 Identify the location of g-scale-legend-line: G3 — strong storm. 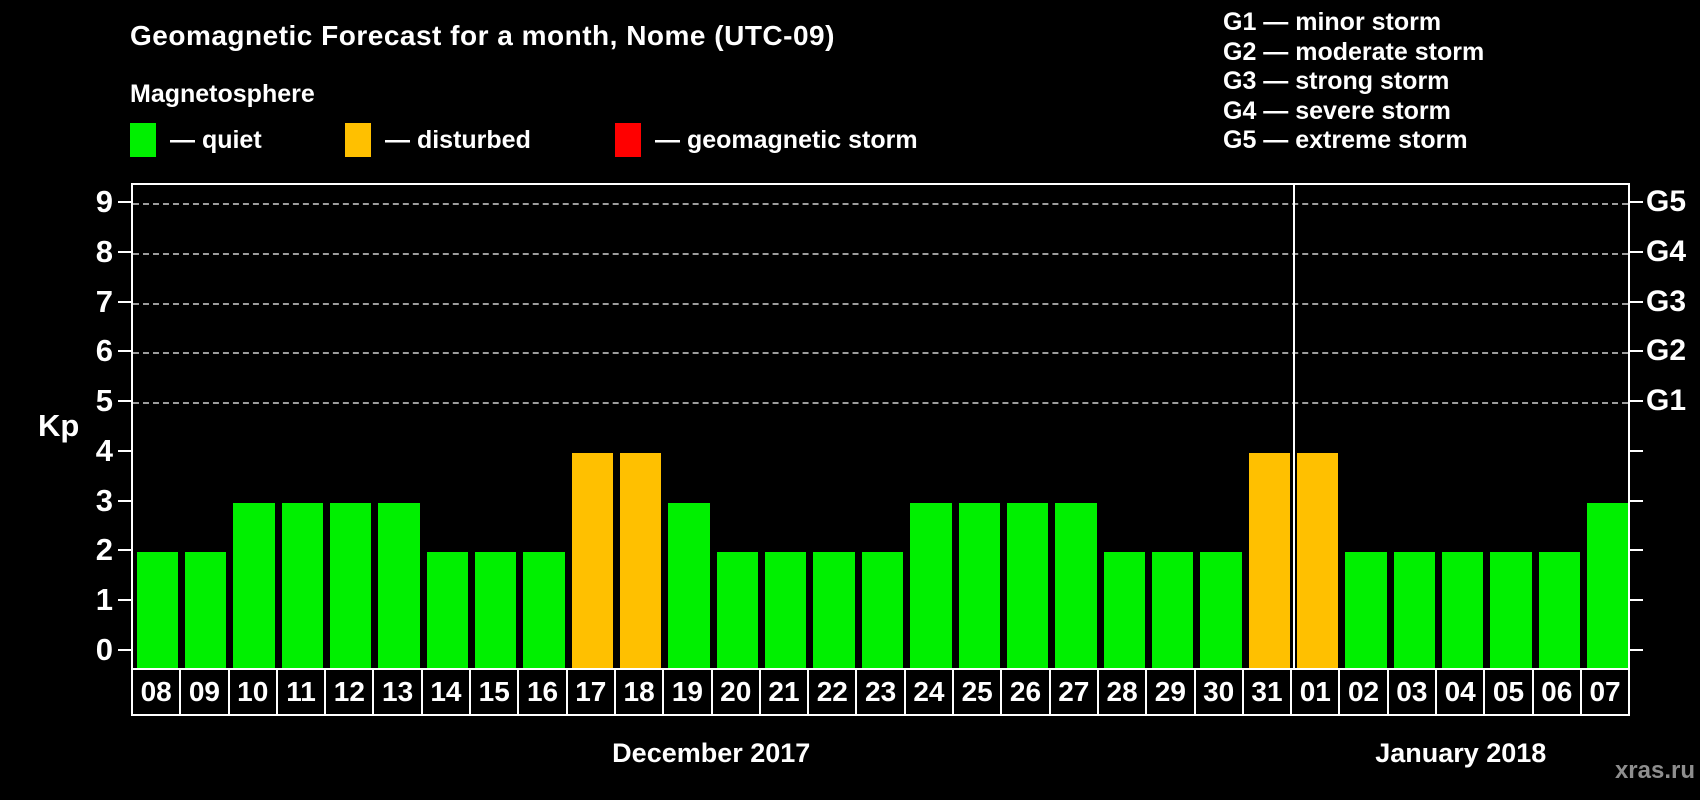
(1336, 81).